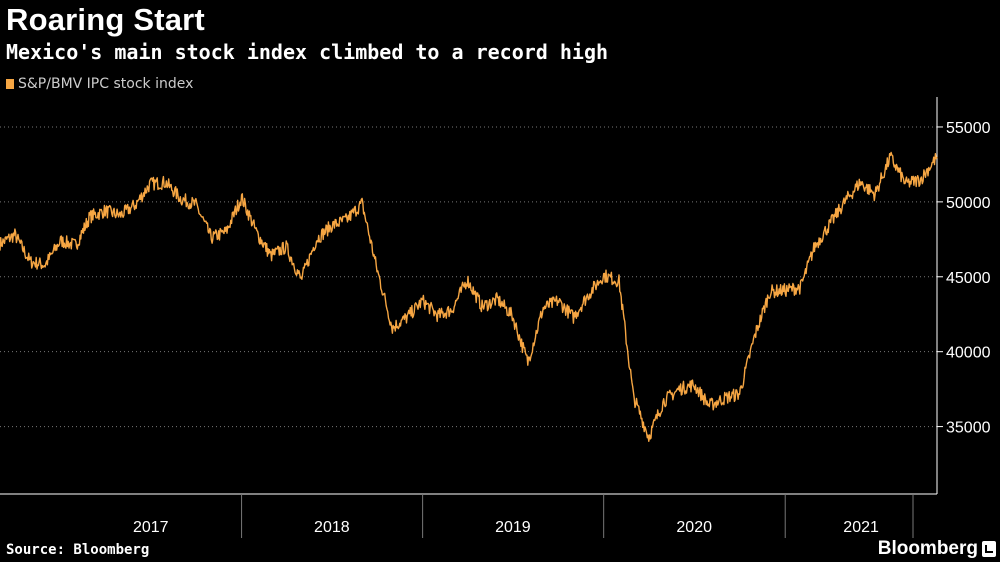 Image resolution: width=1000 pixels, height=562 pixels. What do you see at coordinates (968, 353) in the screenshot?
I see `y-tick-label: 40000` at bounding box center [968, 353].